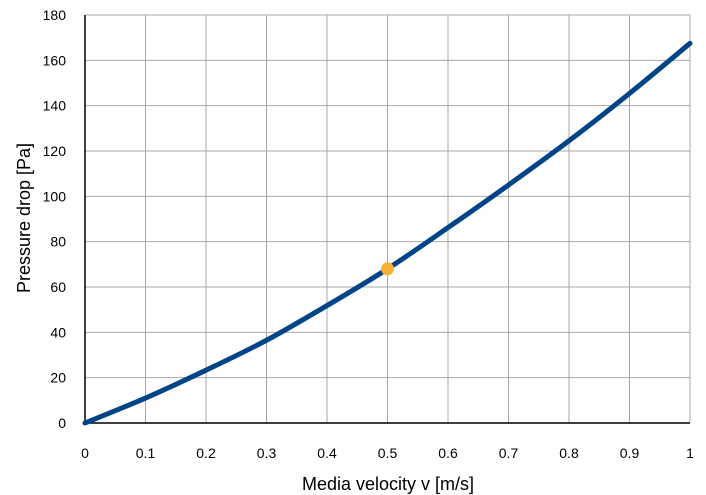  What do you see at coordinates (327, 453) in the screenshot?
I see `x-tick-label: 0.4` at bounding box center [327, 453].